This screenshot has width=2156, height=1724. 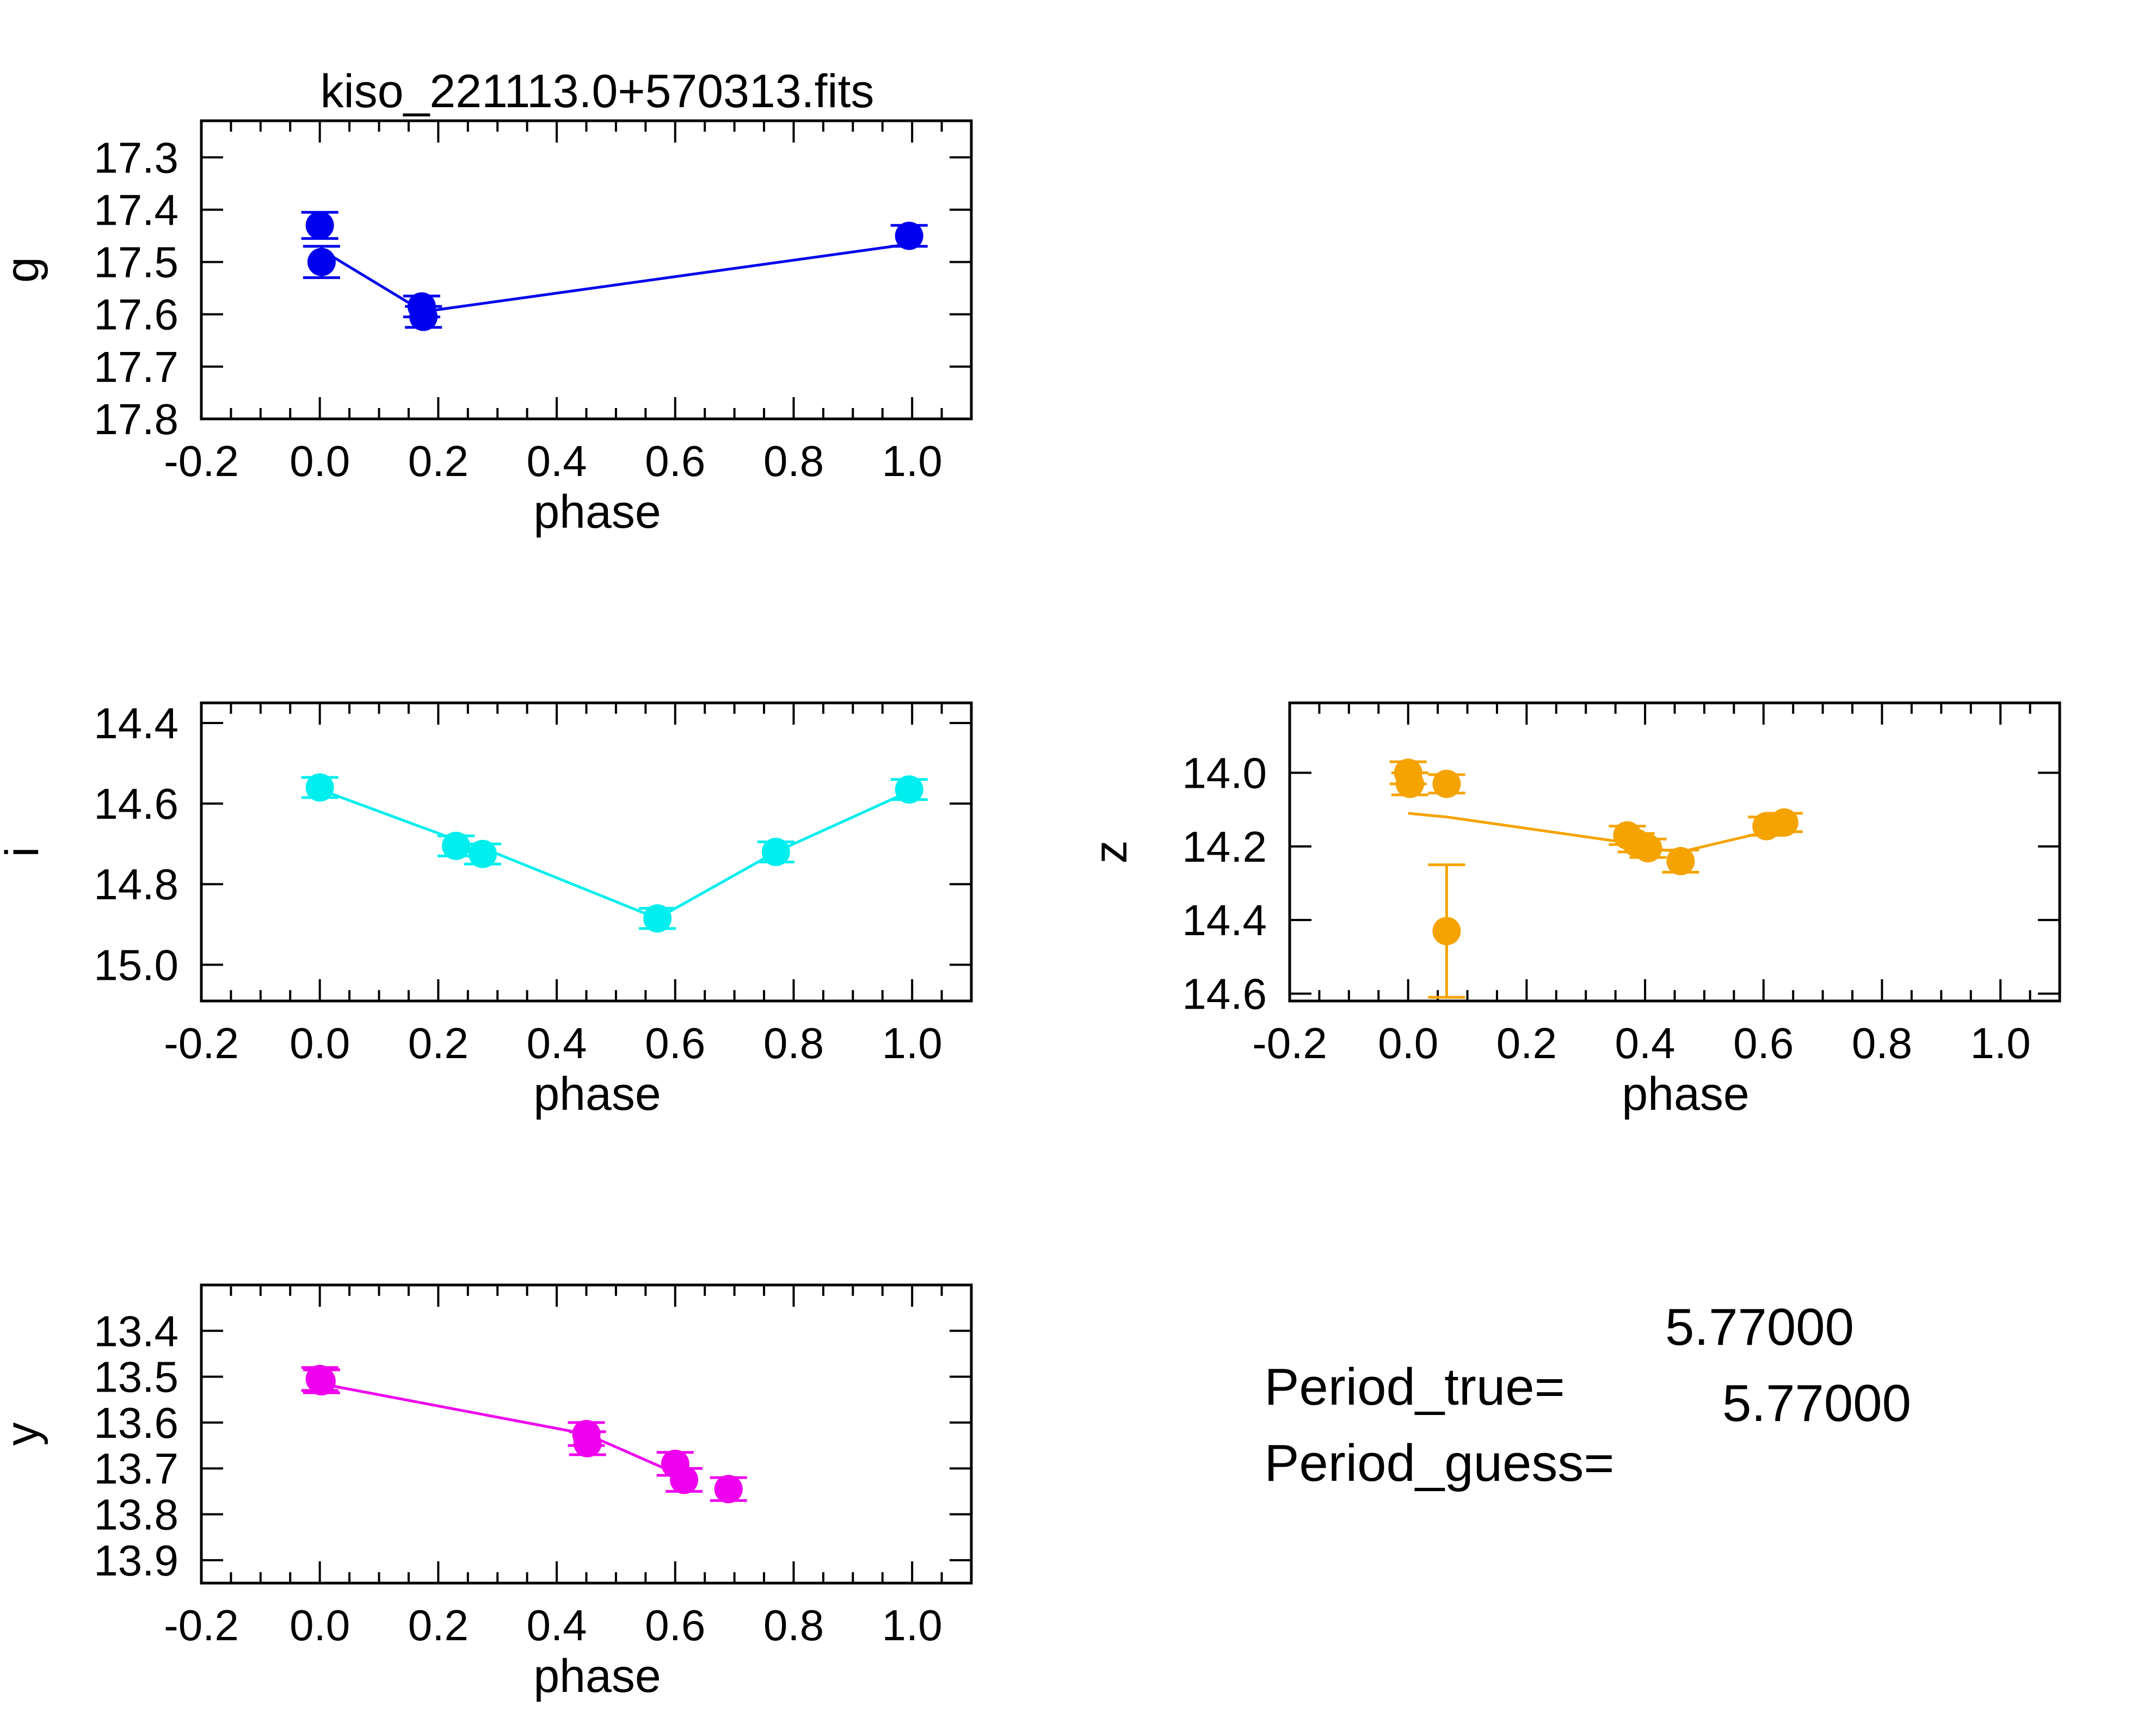 I want to click on panel-y-xlabel: phase, so click(x=597, y=1676).